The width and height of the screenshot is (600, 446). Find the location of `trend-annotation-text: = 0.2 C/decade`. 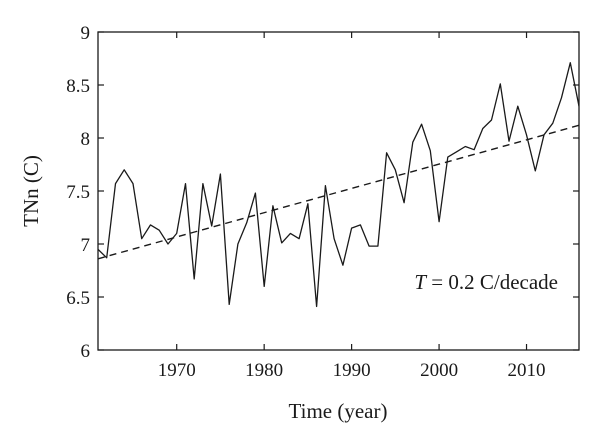

trend-annotation-text: = 0.2 C/decade is located at coordinates (492, 282).